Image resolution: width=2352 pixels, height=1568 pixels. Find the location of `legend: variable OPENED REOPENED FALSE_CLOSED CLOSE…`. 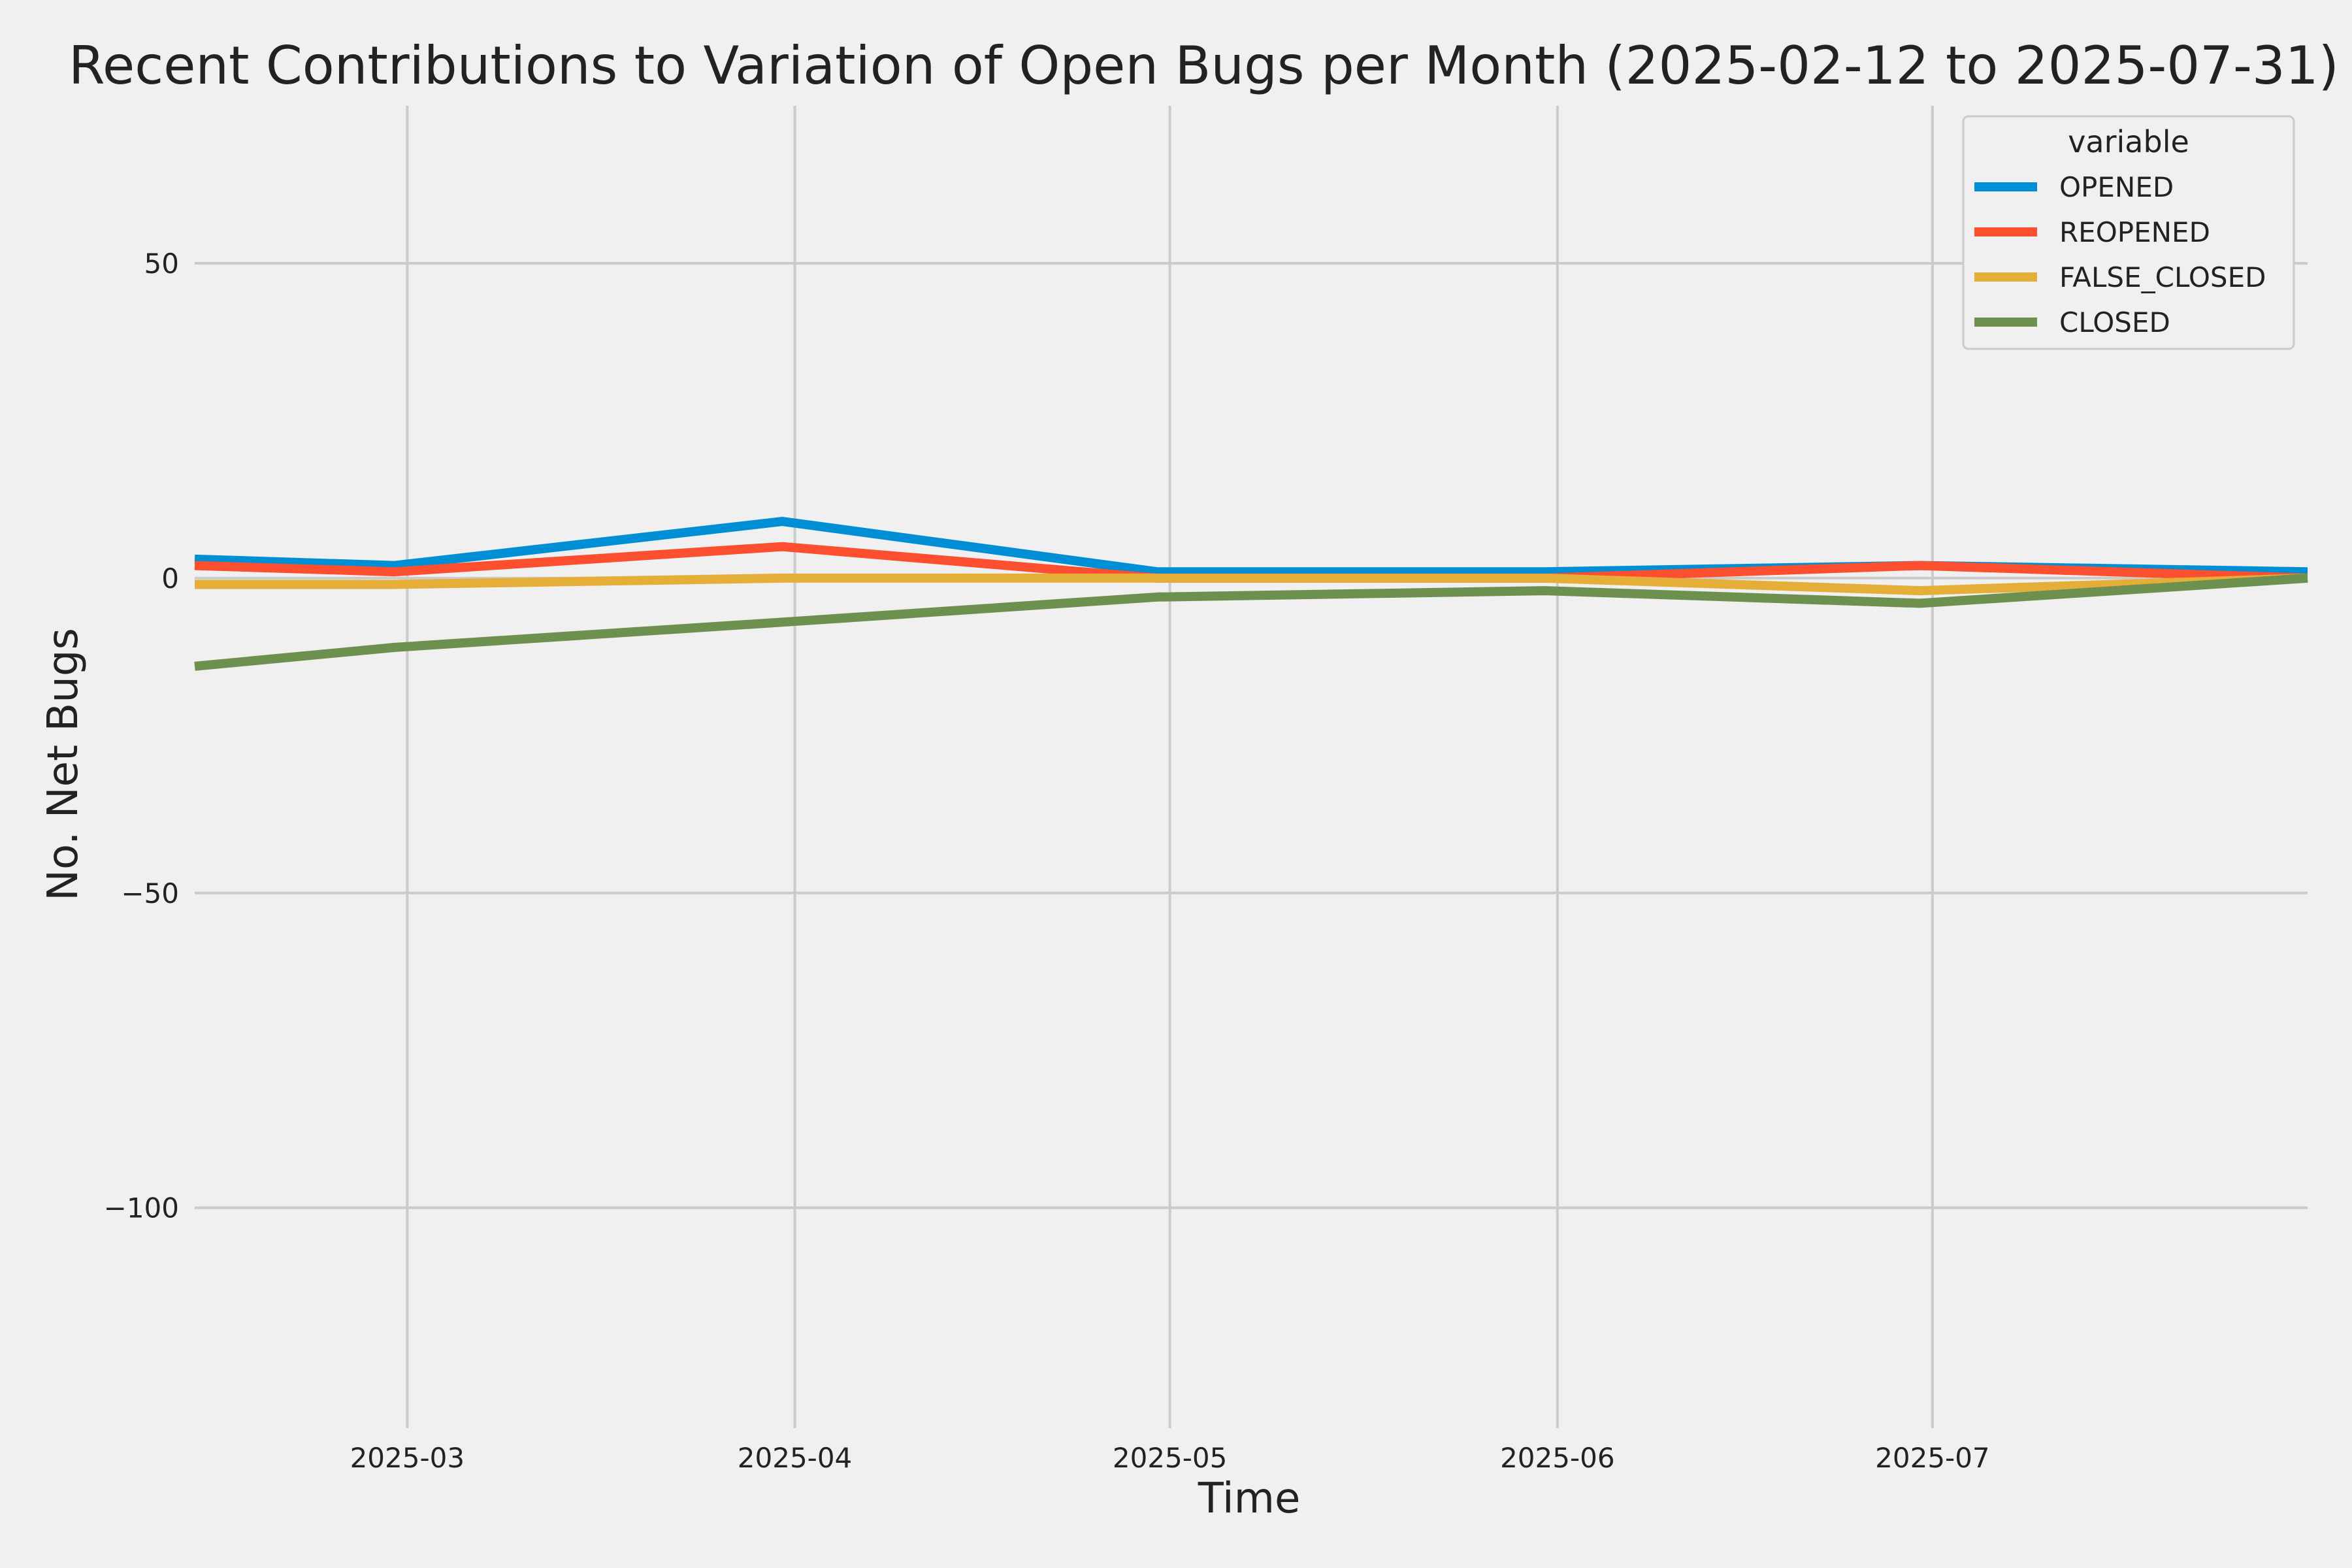

legend: variable OPENED REOPENED FALSE_CLOSED CLOSE… is located at coordinates (2128, 232).